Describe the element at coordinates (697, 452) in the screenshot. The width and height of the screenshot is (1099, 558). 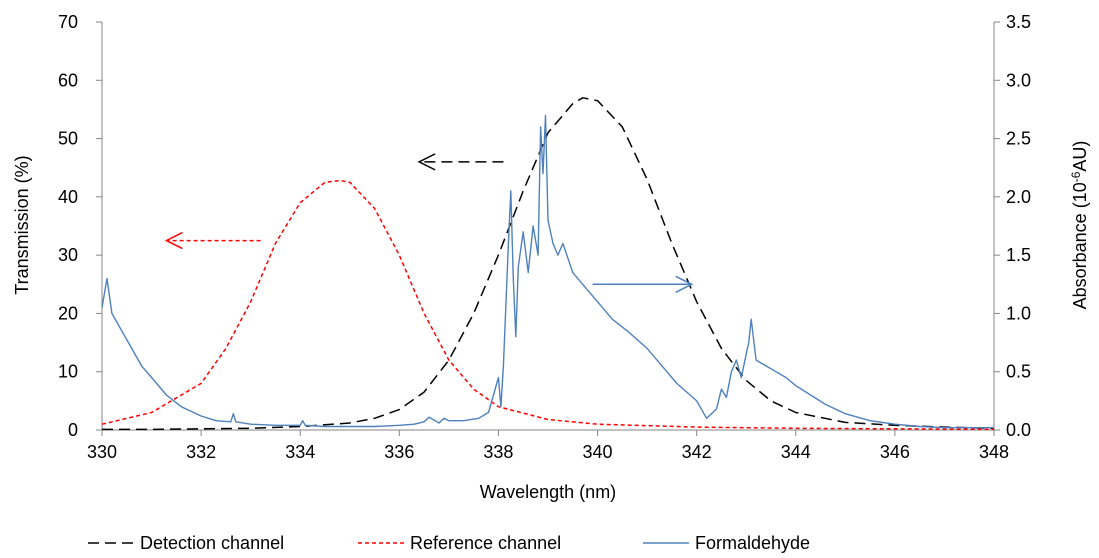
I see `x-tick-label-342: 342` at that location.